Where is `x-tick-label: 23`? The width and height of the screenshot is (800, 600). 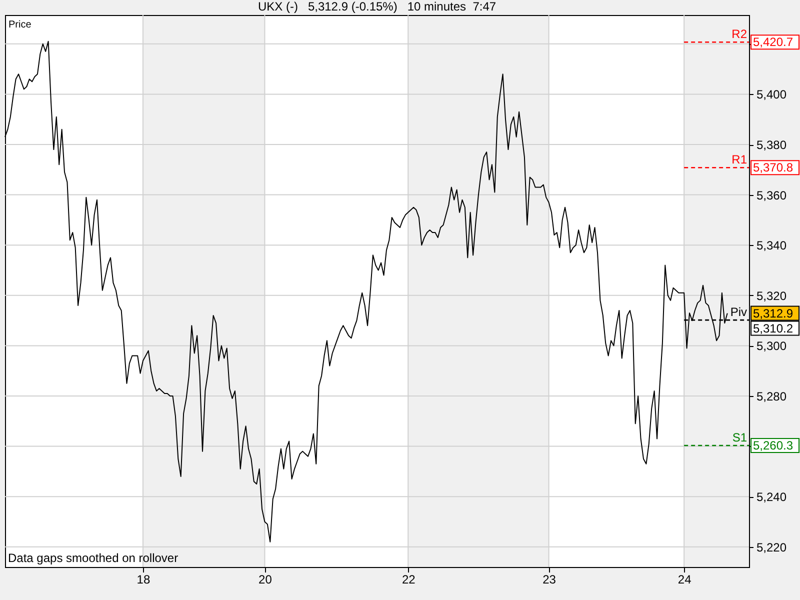 x-tick-label: 23 is located at coordinates (549, 579).